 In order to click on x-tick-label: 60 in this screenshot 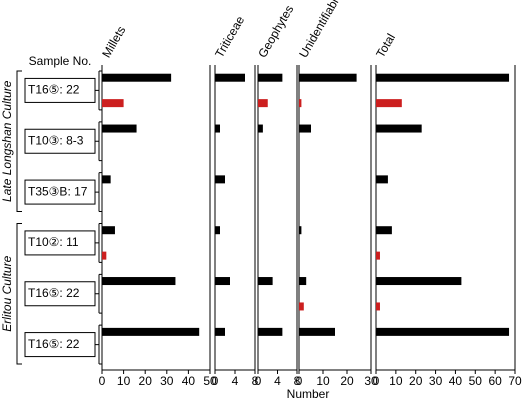, I will do `click(495, 381)`.